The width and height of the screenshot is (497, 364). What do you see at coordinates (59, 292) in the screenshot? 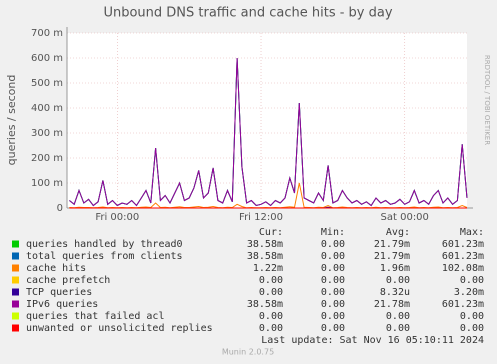
I see `legend-label: TCP queries` at bounding box center [59, 292].